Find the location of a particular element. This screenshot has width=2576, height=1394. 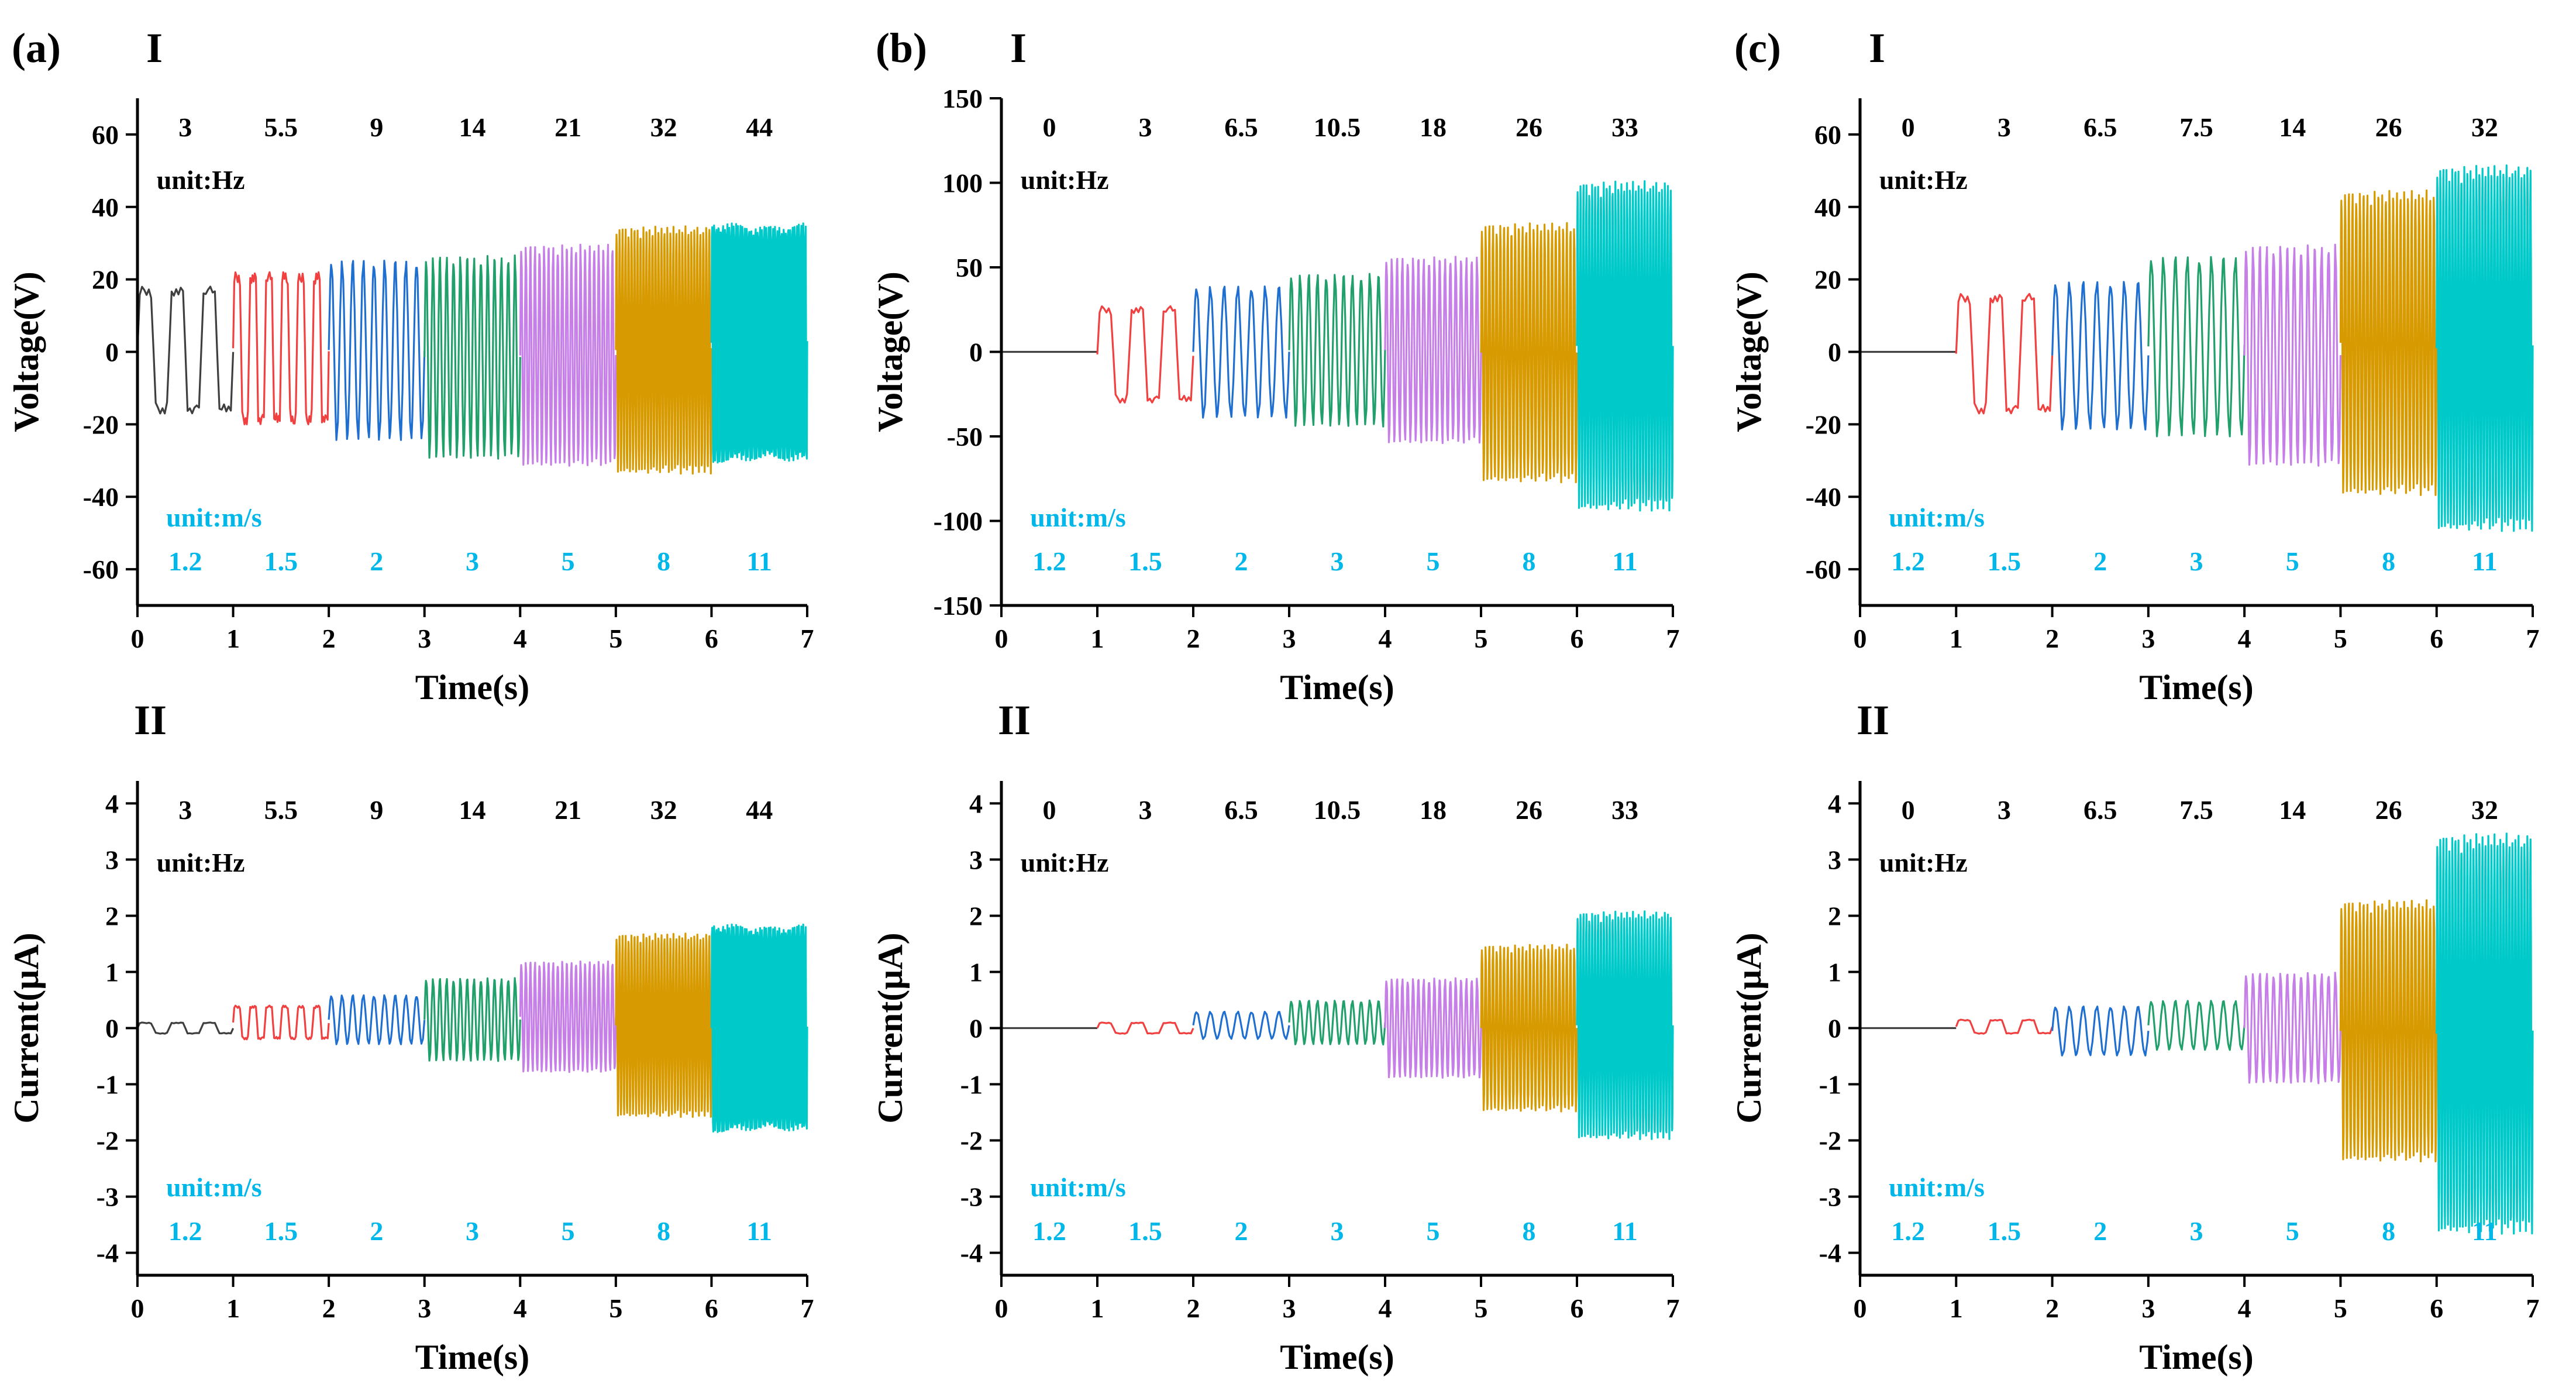

speed-label: 5 is located at coordinates (568, 561).